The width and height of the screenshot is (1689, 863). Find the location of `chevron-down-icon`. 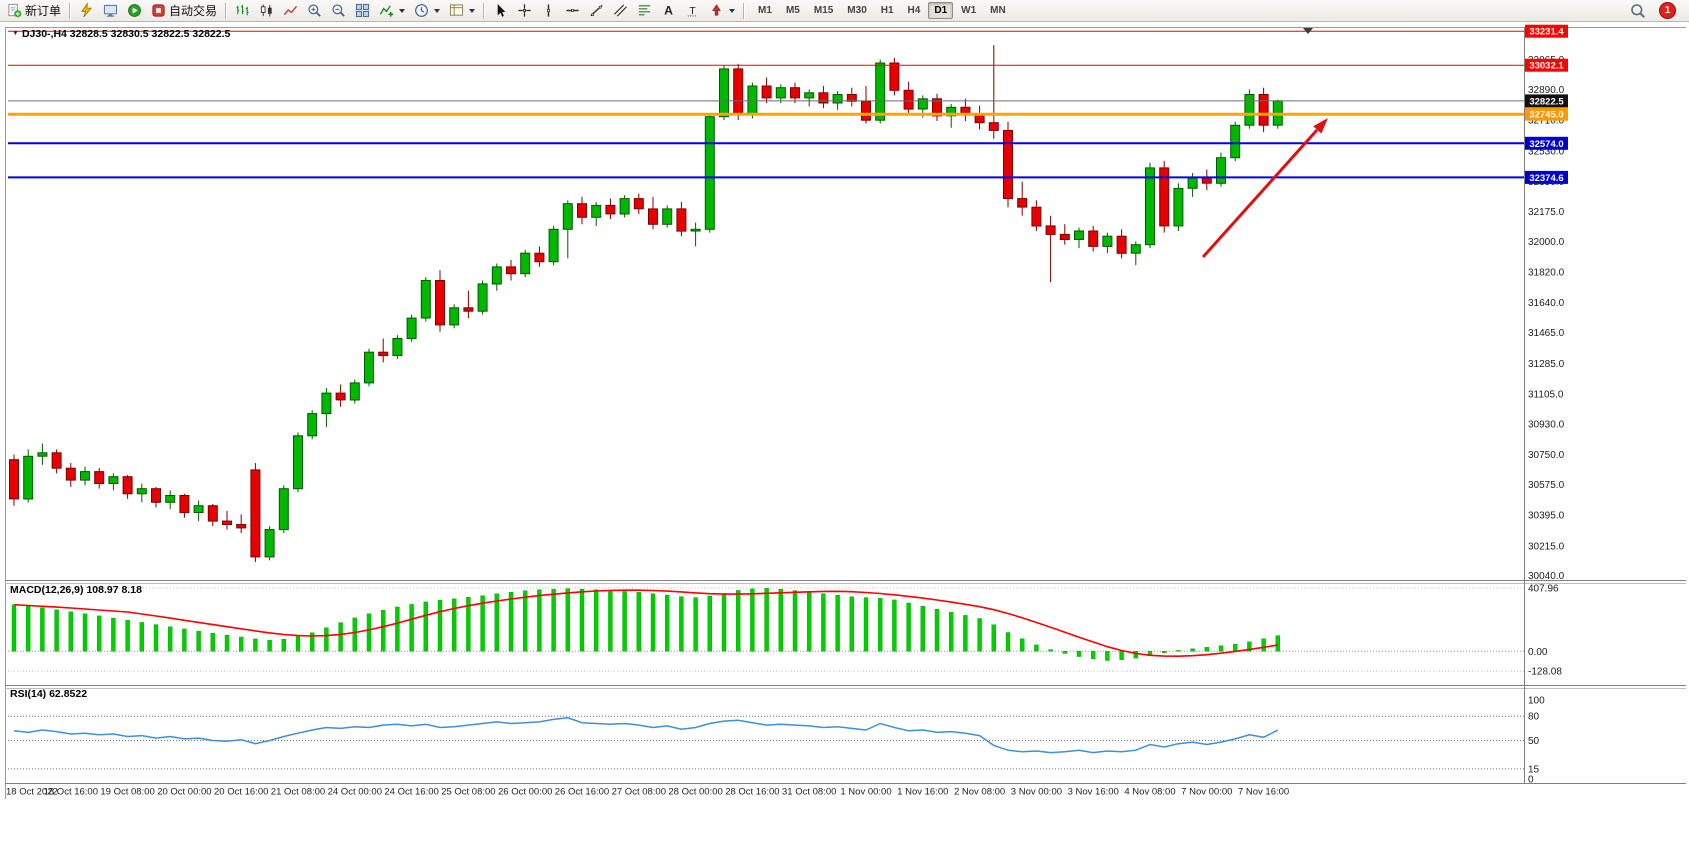

chevron-down-icon is located at coordinates (732, 10).